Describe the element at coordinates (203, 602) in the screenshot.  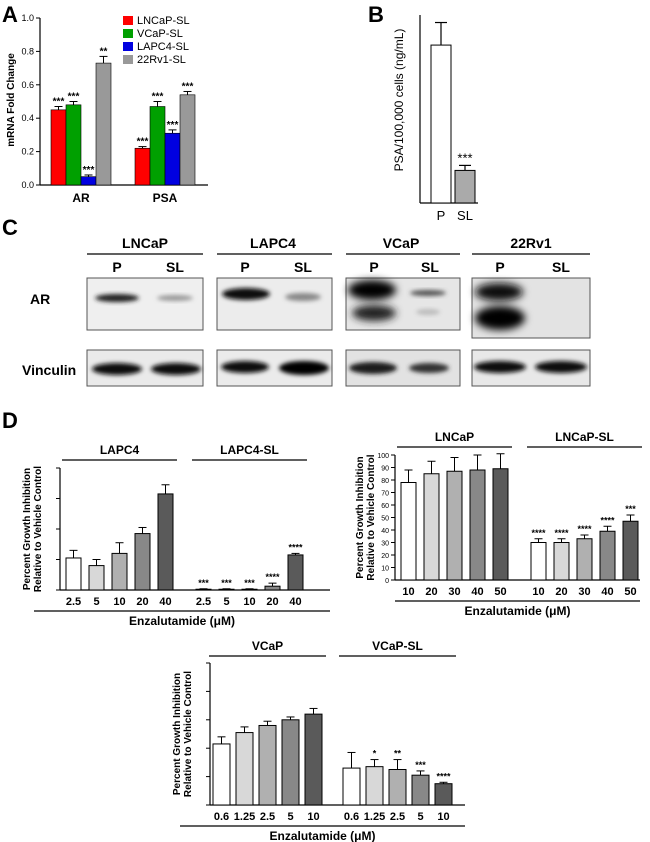
I see `chart-d1-x-tick-label: 2.5` at that location.